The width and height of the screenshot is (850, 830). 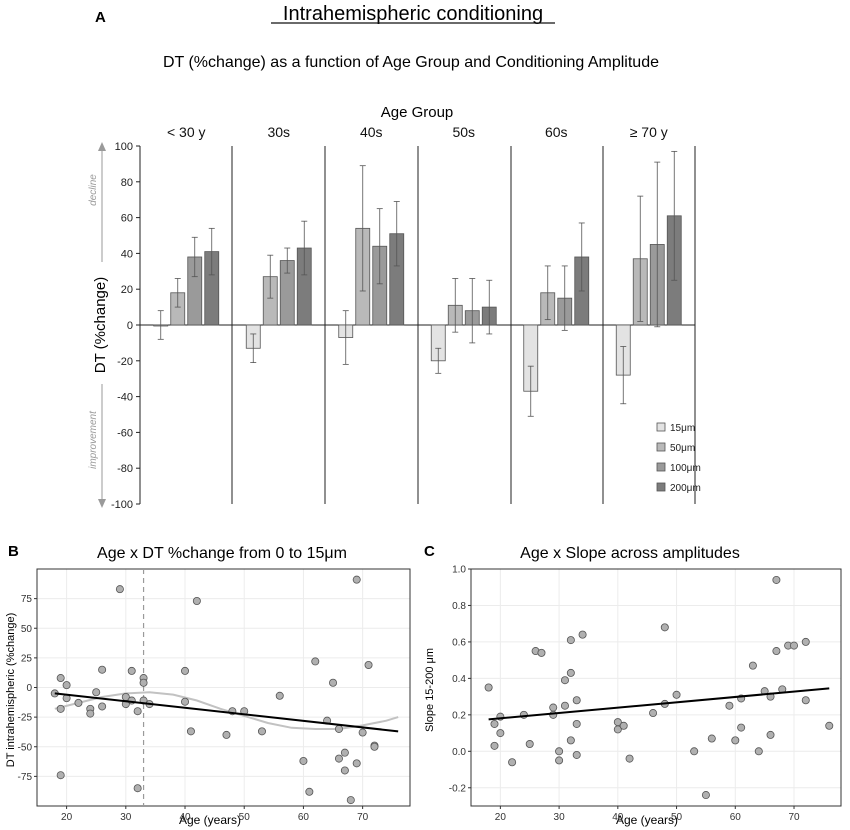 I want to click on age-group-label: 30s, so click(x=278, y=132).